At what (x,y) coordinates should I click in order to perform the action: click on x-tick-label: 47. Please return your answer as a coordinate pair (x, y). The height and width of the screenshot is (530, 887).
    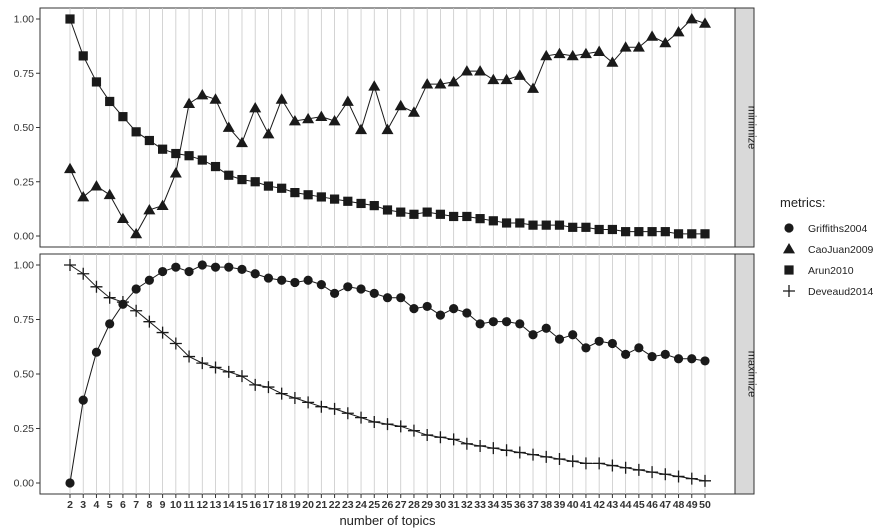
    Looking at the image, I should click on (665, 505).